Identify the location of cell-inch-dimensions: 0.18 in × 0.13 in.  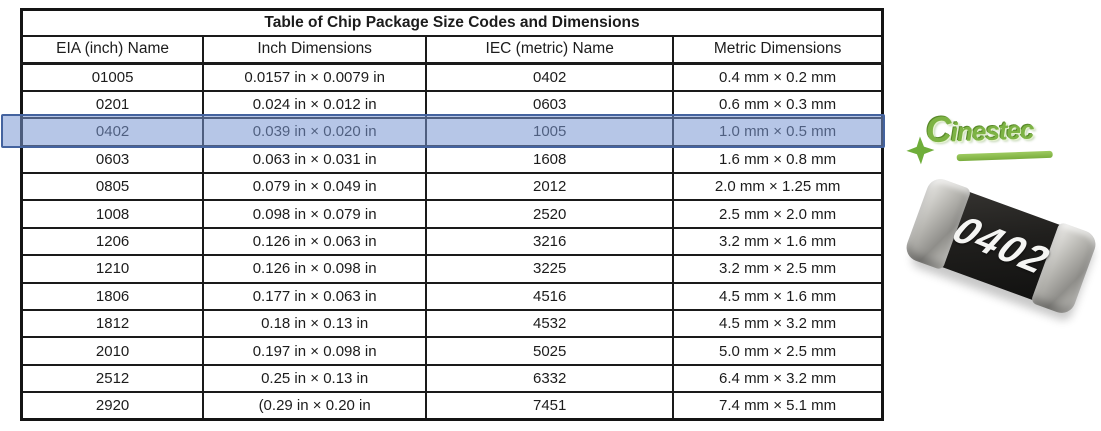
(315, 324).